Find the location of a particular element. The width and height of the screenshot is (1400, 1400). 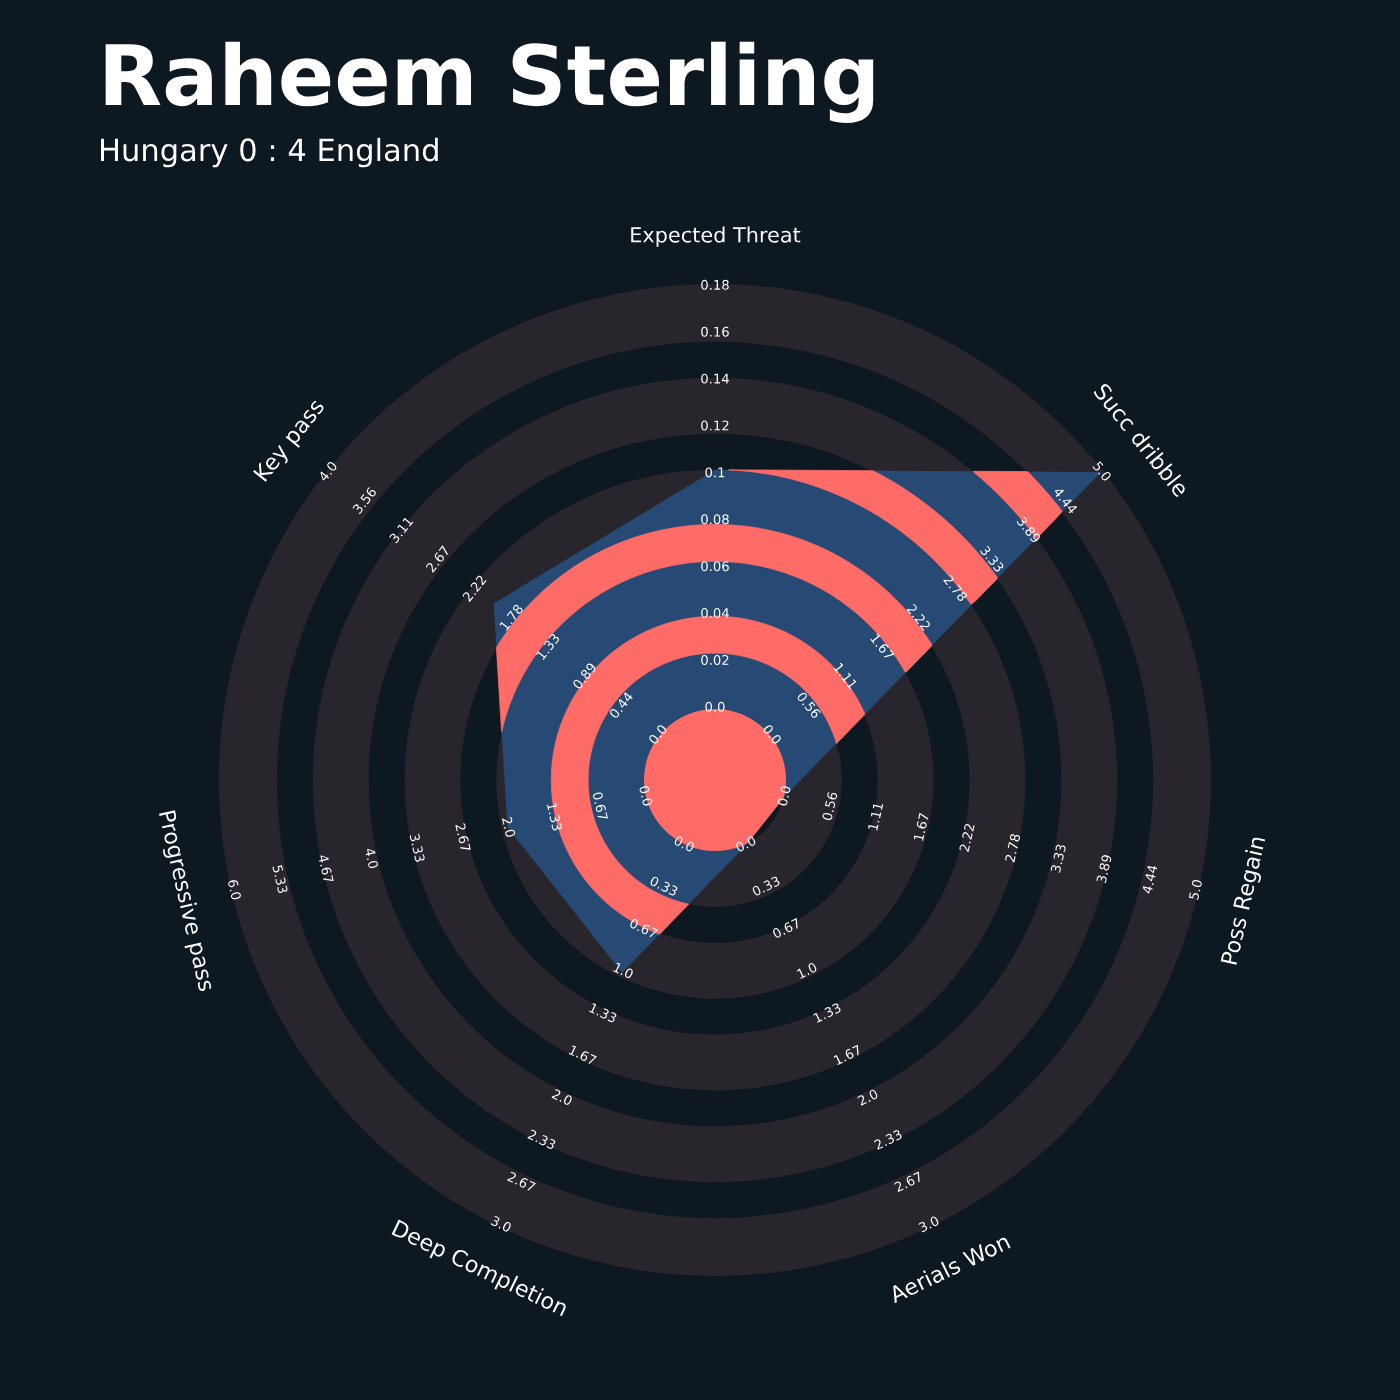

text: 0.18 is located at coordinates (715, 284).